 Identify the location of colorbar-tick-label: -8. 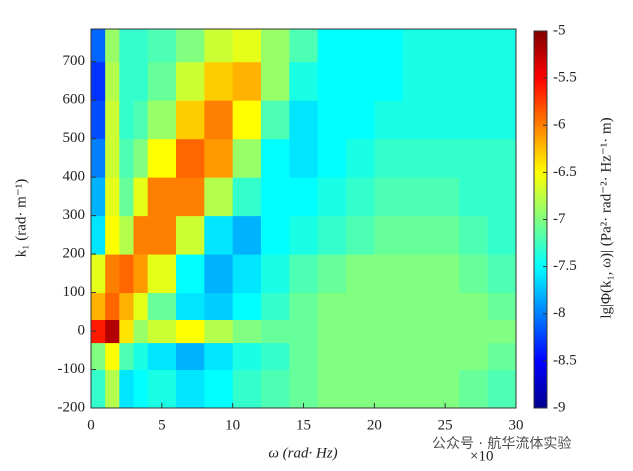
(559, 313).